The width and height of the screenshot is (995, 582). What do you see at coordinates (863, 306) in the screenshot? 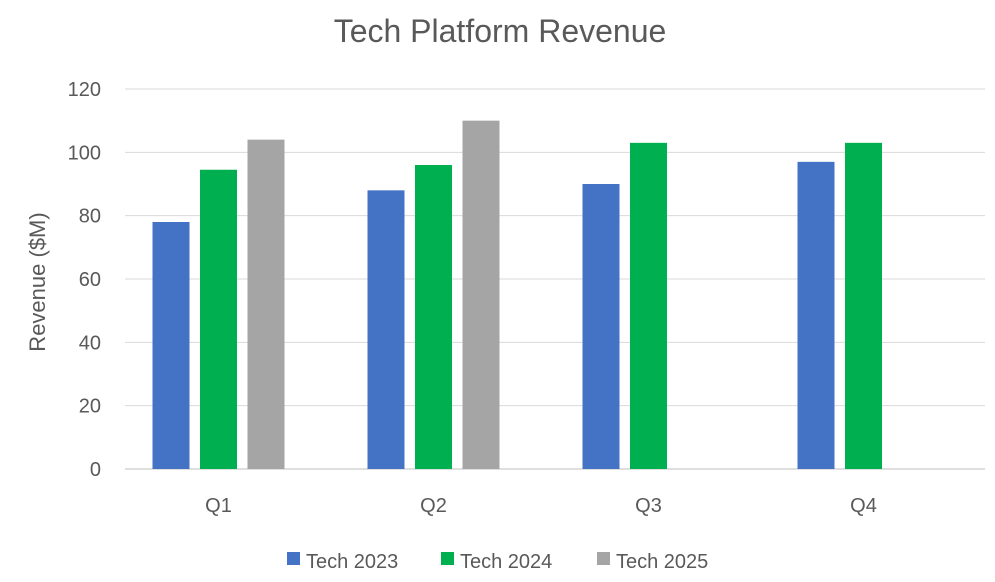
I see `bar-q4-tech-2024` at bounding box center [863, 306].